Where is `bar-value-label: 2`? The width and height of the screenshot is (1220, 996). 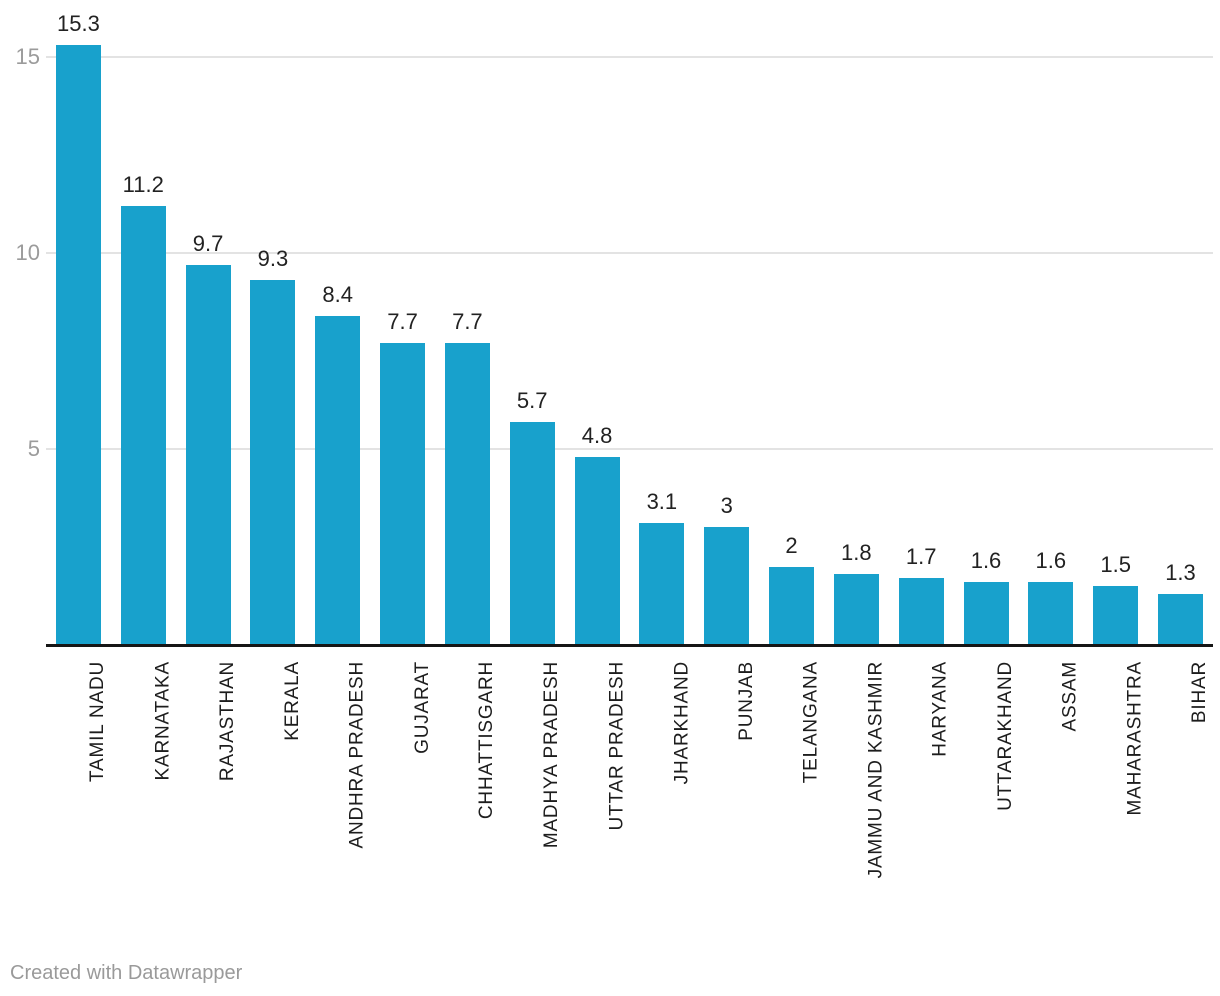 bar-value-label: 2 is located at coordinates (791, 545).